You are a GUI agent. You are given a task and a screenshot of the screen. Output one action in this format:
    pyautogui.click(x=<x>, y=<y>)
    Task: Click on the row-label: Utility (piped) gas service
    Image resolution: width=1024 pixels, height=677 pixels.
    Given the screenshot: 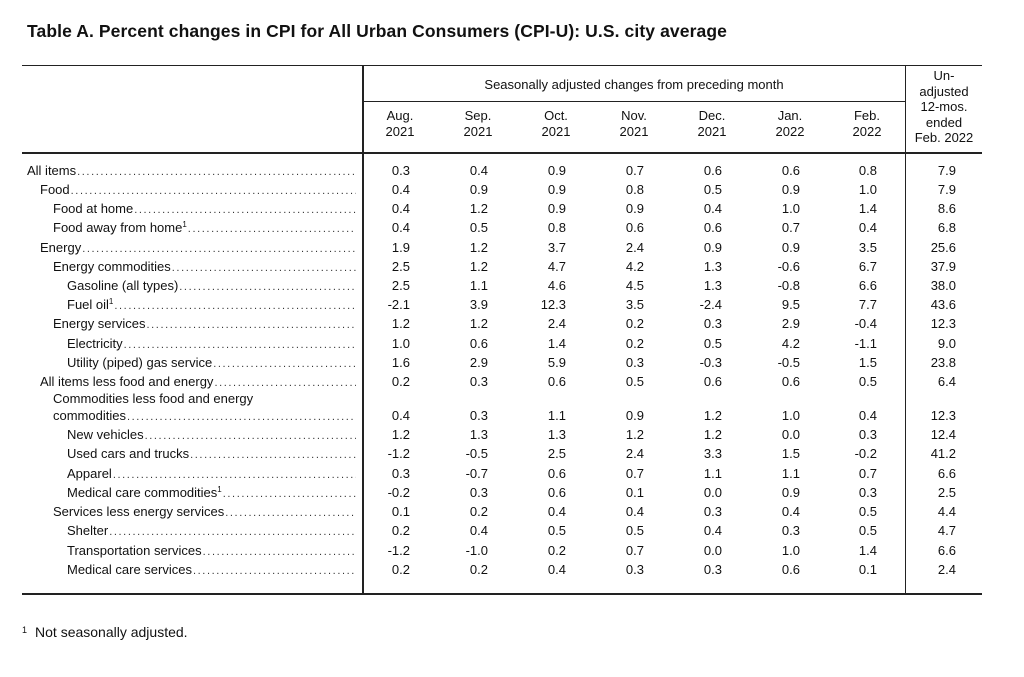 What is the action you would take?
    pyautogui.click(x=211, y=362)
    